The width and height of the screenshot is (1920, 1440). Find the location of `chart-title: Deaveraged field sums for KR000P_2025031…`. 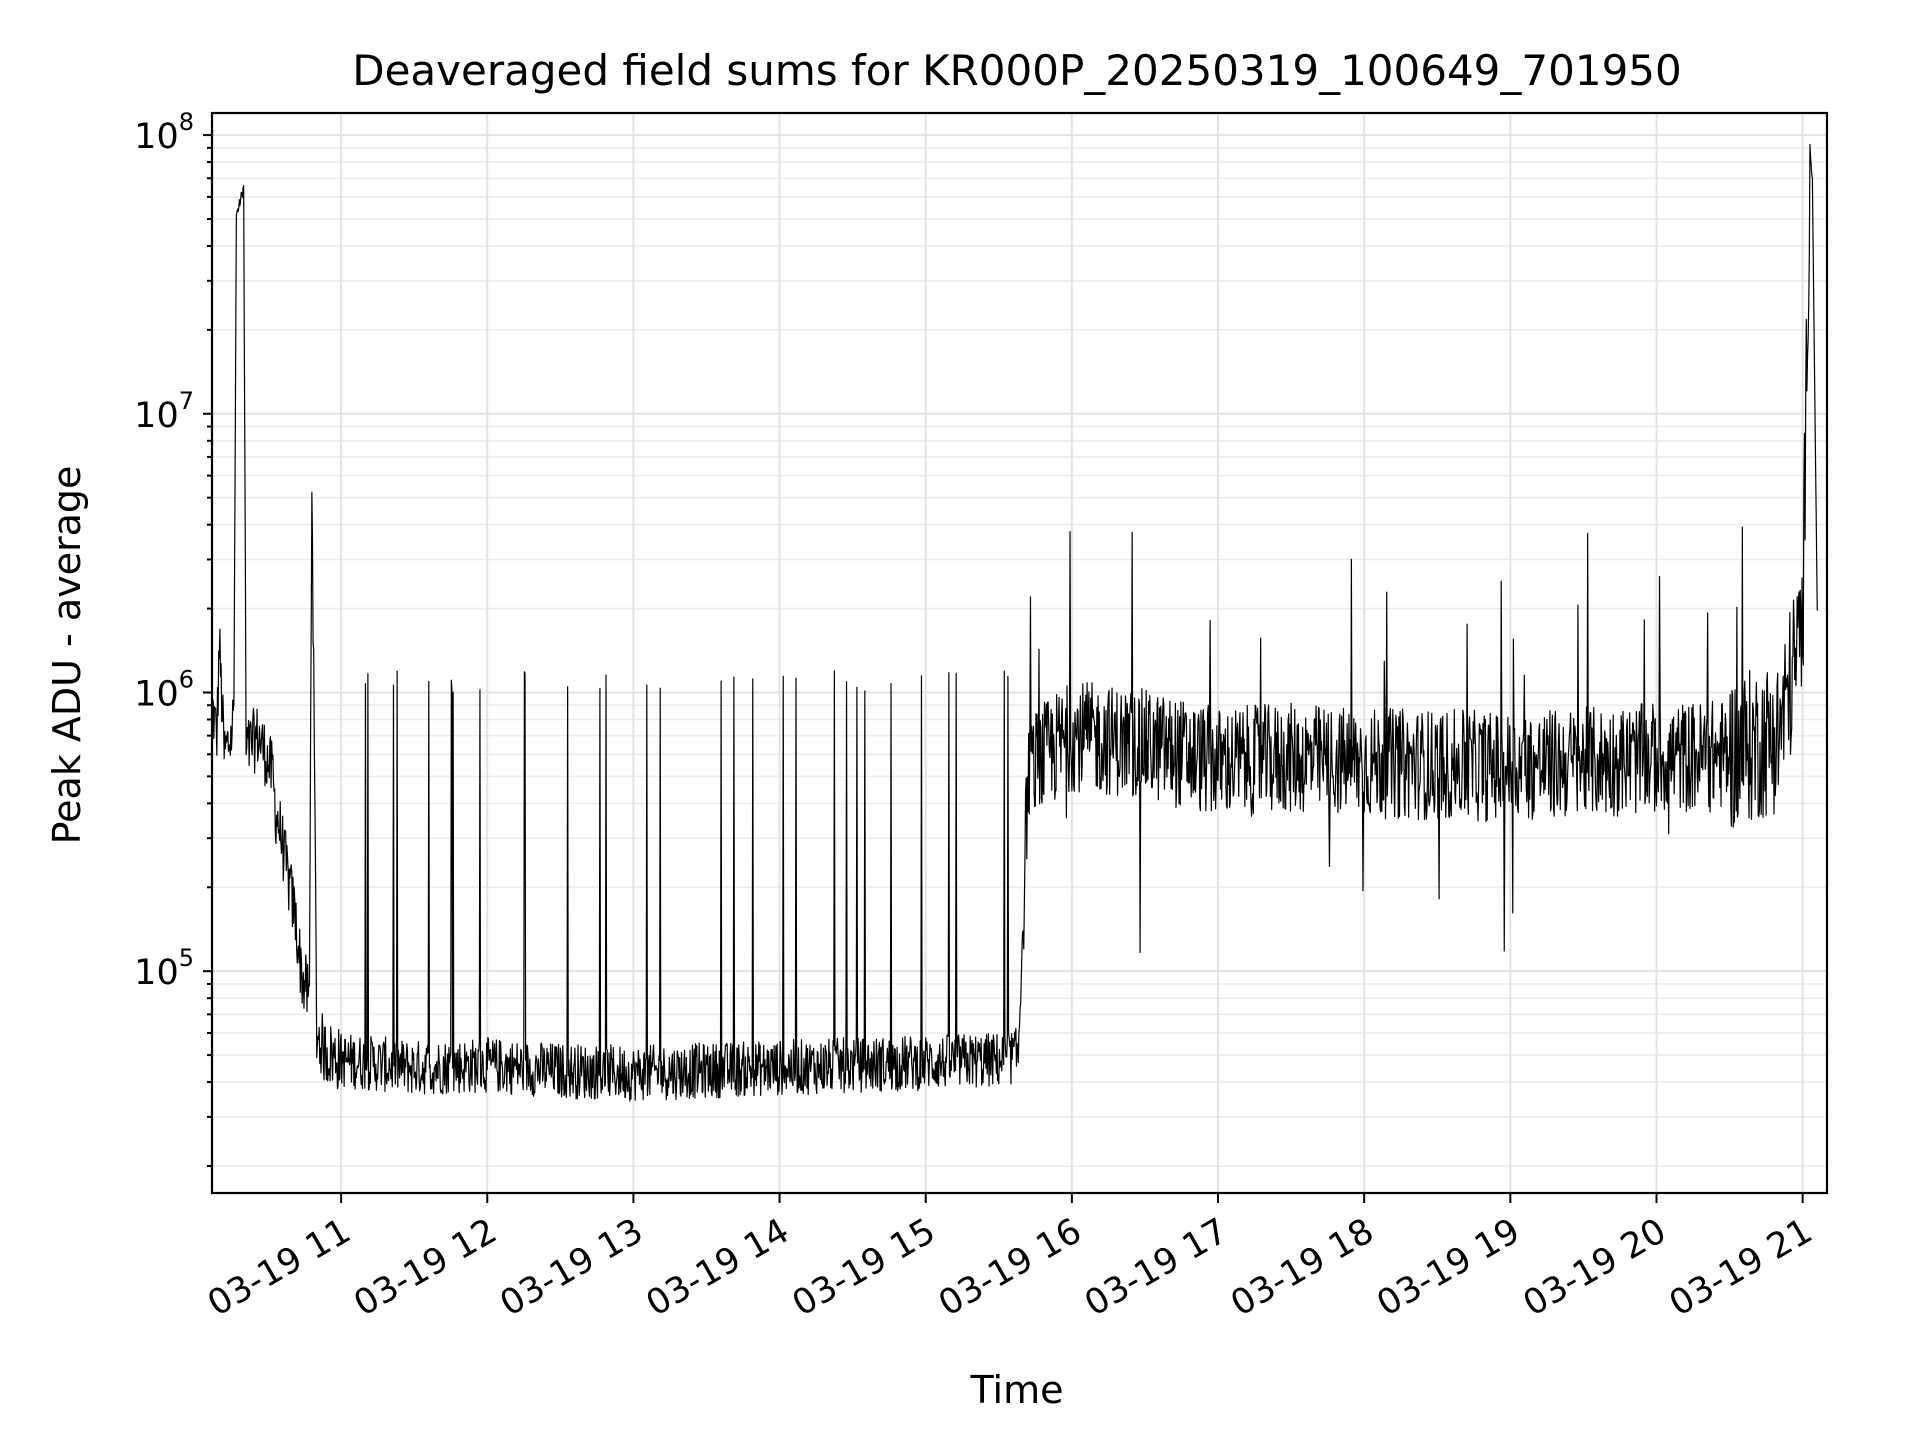

chart-title: Deaveraged field sums for KR000P_2025031… is located at coordinates (1017, 70).